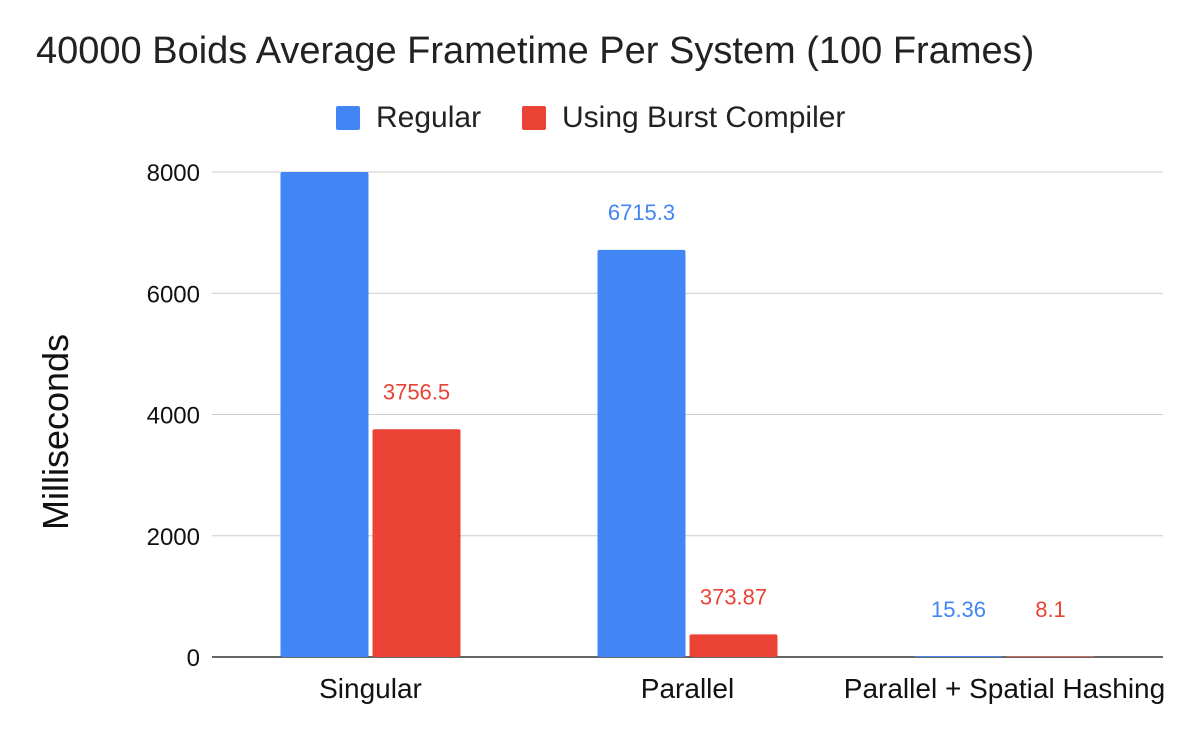  What do you see at coordinates (173, 173) in the screenshot?
I see `y-tick-label: 8000` at bounding box center [173, 173].